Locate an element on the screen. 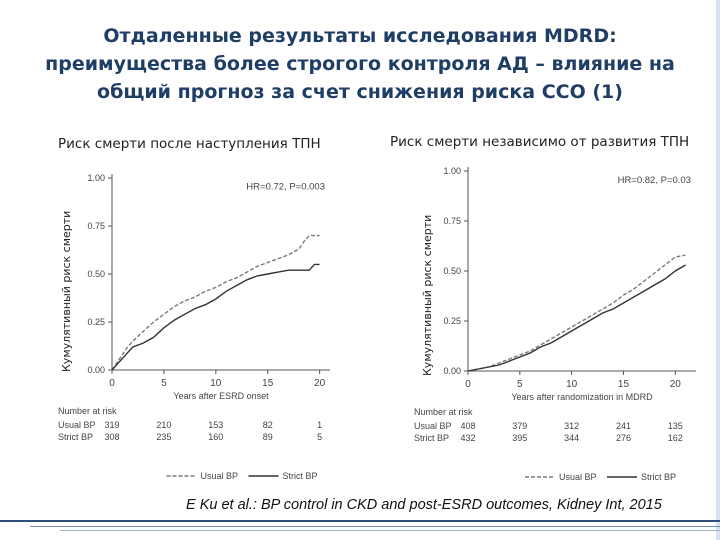  right-risk-value: 432 is located at coordinates (467, 438).